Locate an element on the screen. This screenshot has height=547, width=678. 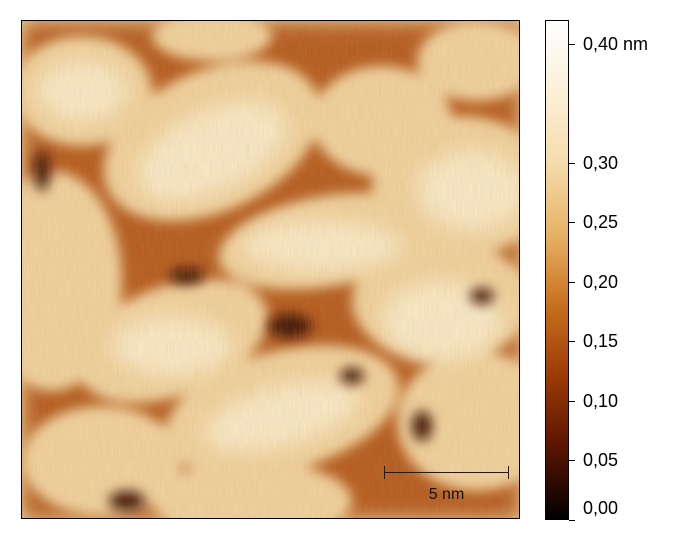
colorbar-tick-label: 0,40 nm is located at coordinates (616, 44).